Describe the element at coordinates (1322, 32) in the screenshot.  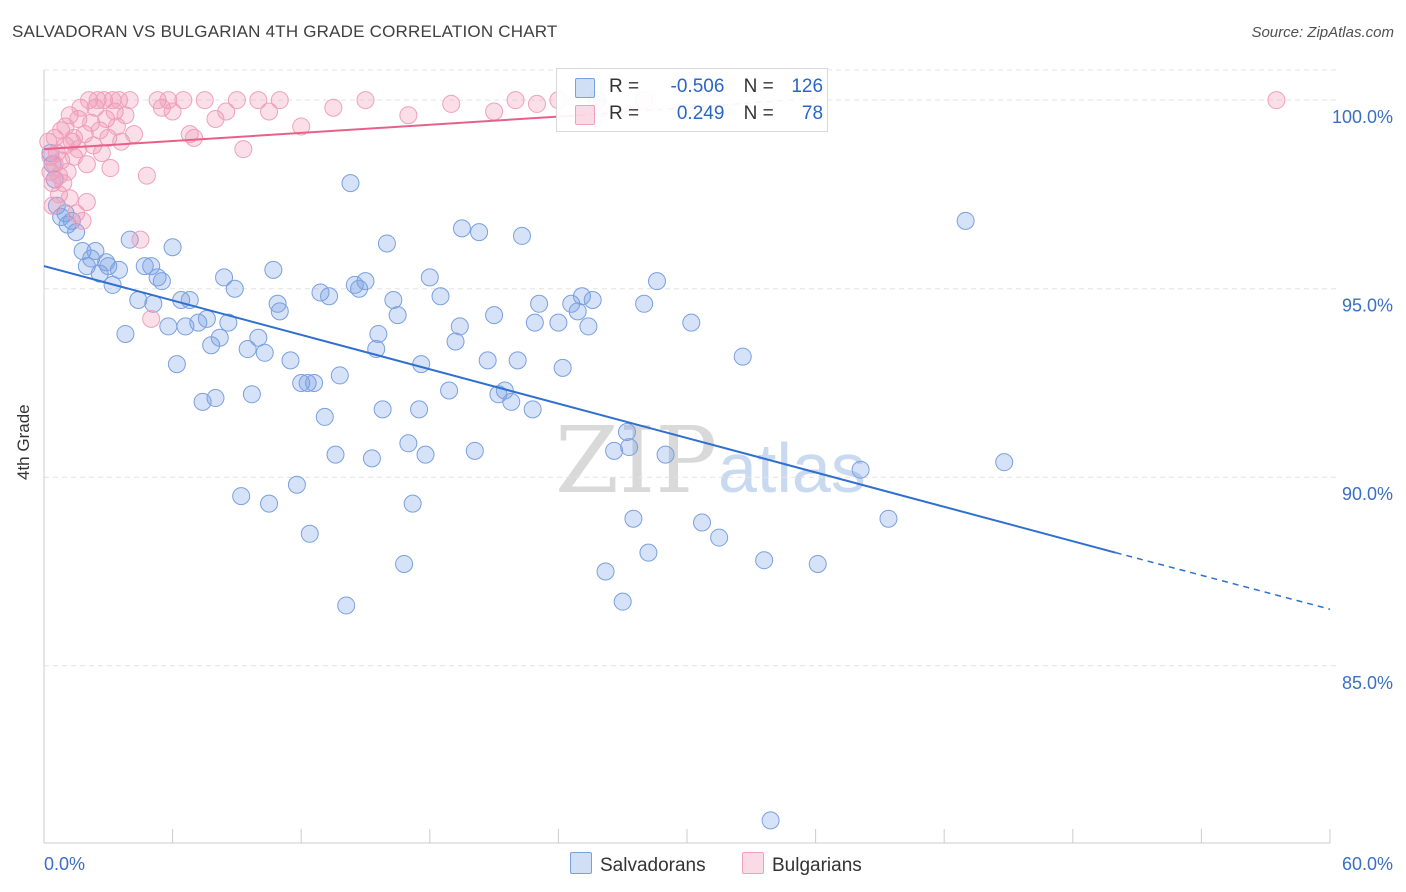
I see `source-label: Source: ZipAtlas.com` at that location.